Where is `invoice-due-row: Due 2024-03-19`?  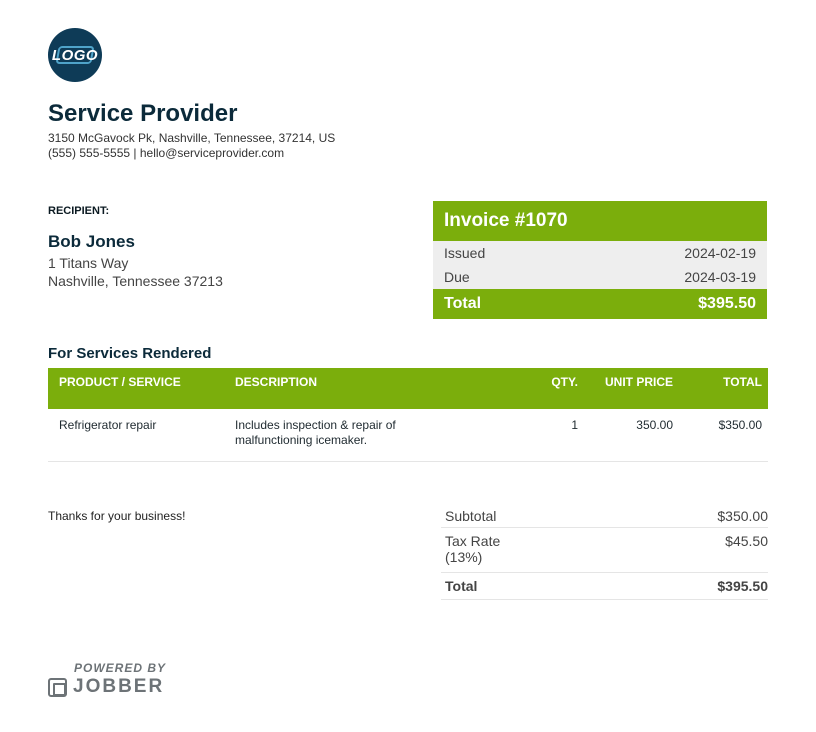
invoice-due-row: Due 2024-03-19 is located at coordinates (600, 277).